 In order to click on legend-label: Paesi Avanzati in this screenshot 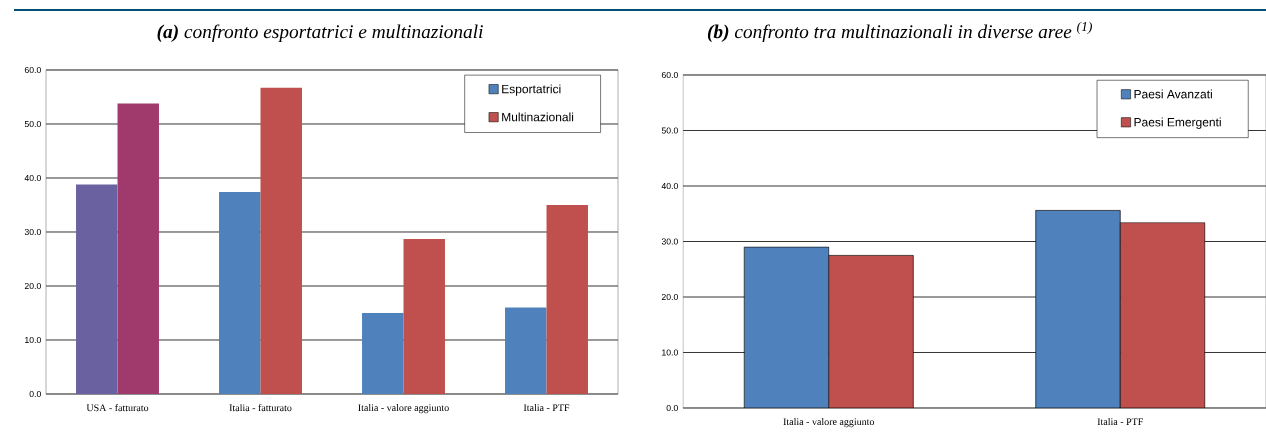, I will do `click(1173, 94)`.